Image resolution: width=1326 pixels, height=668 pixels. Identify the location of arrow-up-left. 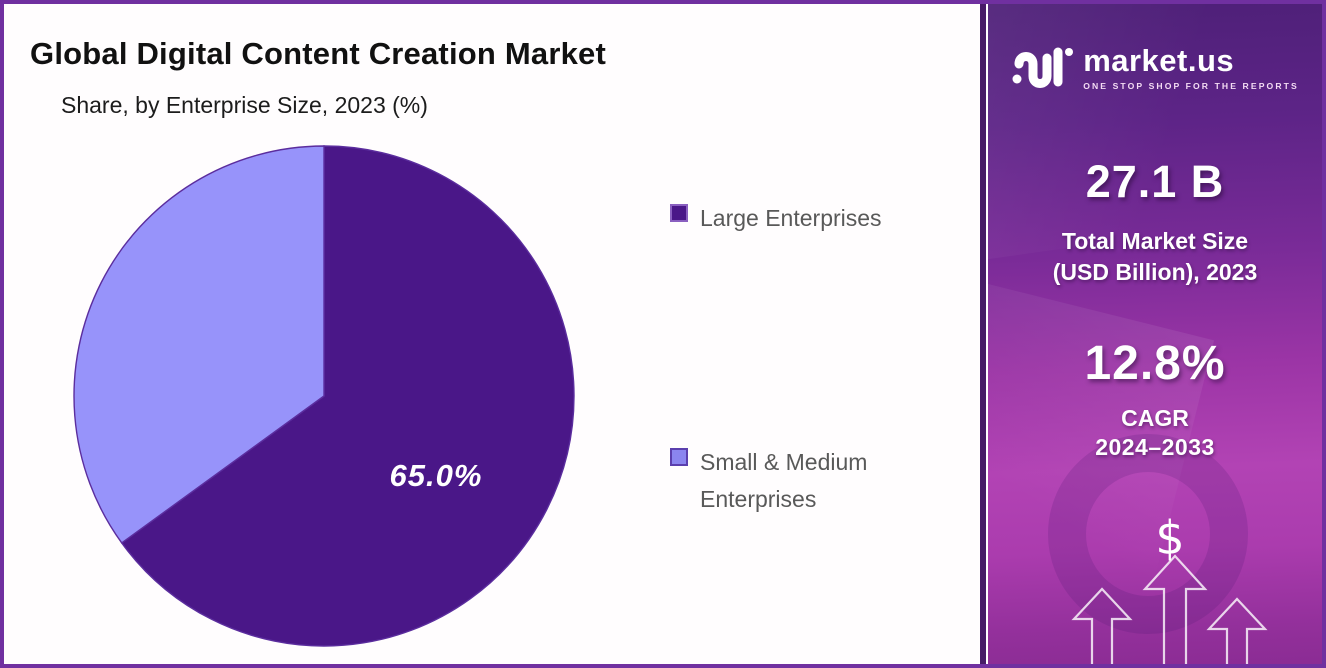
(1102, 625).